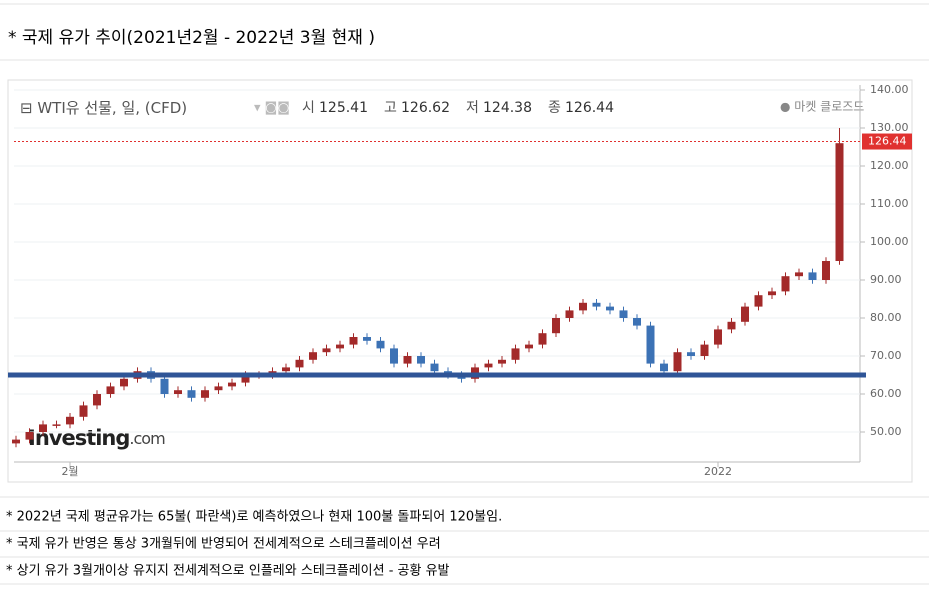  Describe the element at coordinates (822, 107) in the screenshot. I see `market-status: ● 마켓 클로즈드` at that location.